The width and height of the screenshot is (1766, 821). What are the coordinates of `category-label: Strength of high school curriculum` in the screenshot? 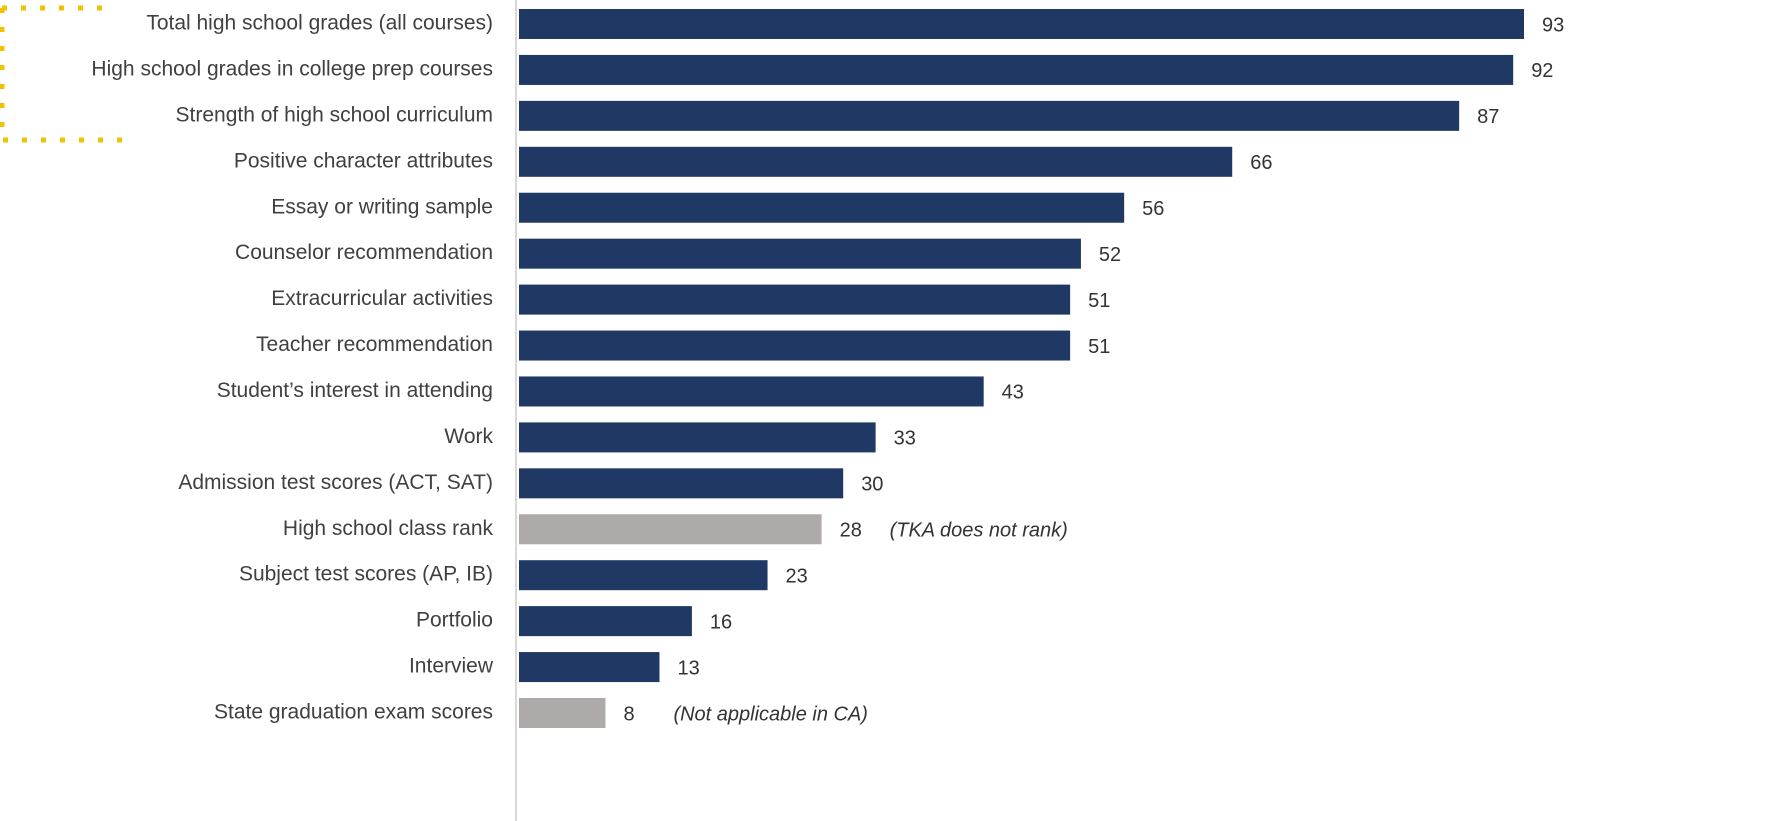 It's located at (335, 114).